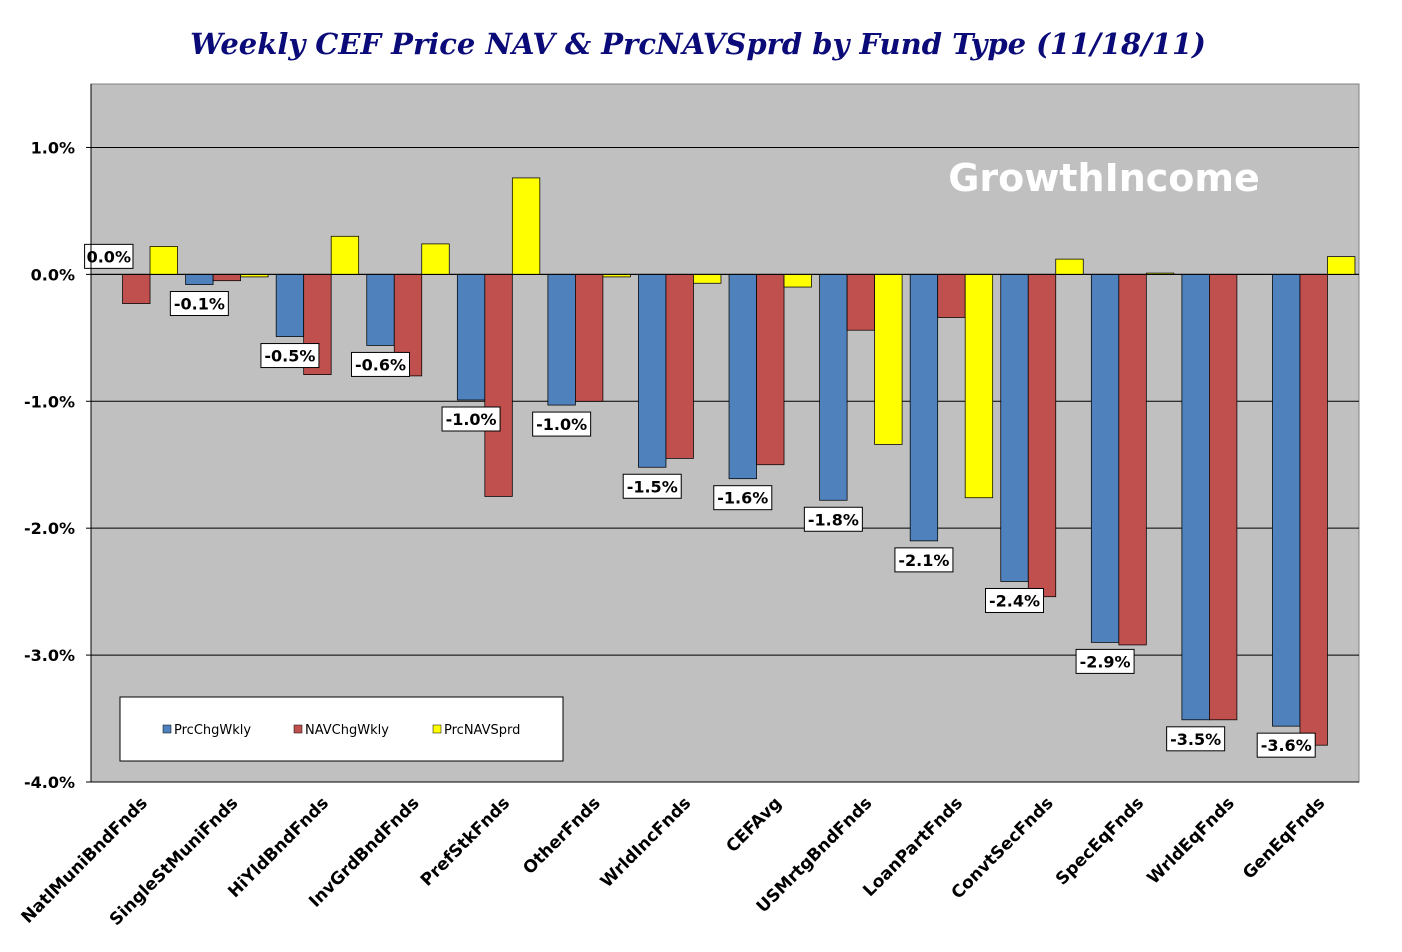 This screenshot has height=952, width=1402. I want to click on data-label-cefavg: -1.6%, so click(743, 498).